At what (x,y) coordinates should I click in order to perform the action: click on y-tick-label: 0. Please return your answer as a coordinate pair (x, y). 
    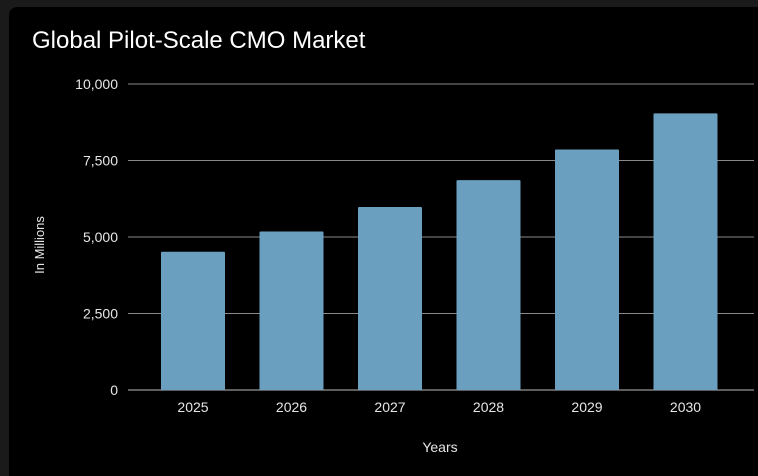
    Looking at the image, I should click on (114, 390).